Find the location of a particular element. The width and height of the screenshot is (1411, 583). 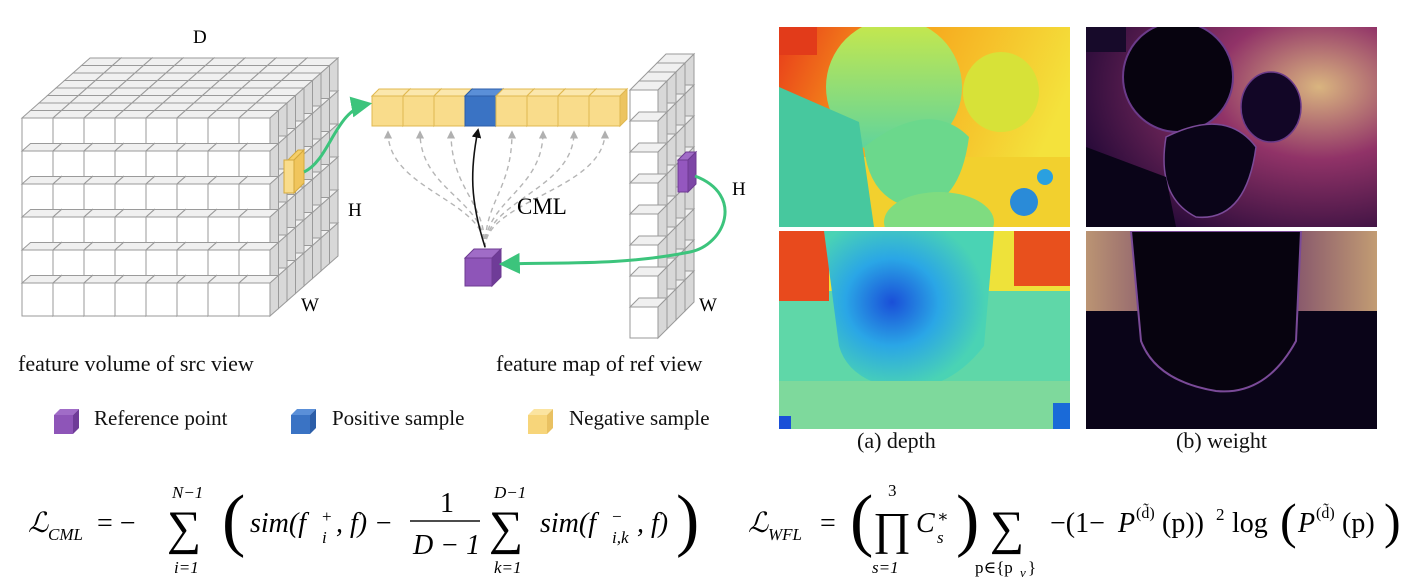

label-h-ref: H is located at coordinates (739, 189).